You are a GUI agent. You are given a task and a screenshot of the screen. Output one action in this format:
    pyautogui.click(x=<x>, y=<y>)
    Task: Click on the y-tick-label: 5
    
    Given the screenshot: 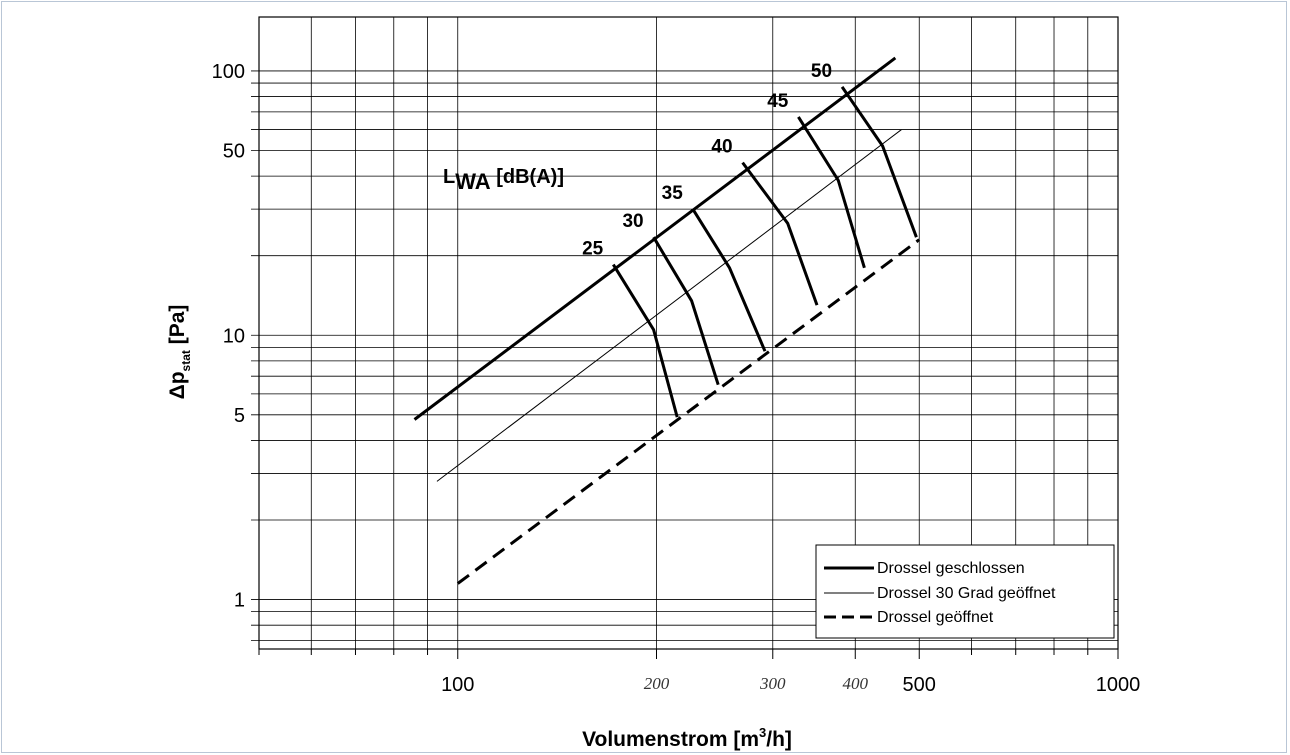 What is the action you would take?
    pyautogui.click(x=239, y=416)
    